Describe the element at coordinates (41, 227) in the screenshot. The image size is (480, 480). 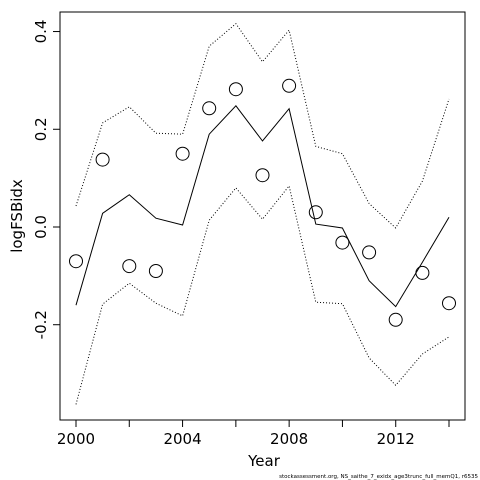
I see `y-tick-label: 0.0` at that location.